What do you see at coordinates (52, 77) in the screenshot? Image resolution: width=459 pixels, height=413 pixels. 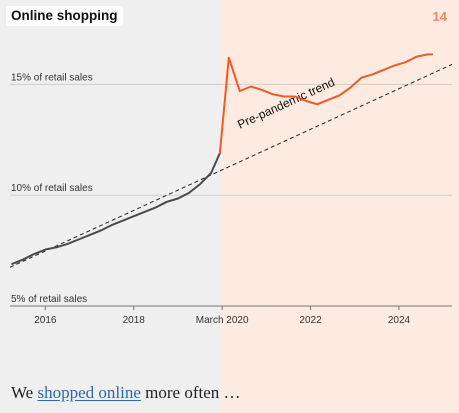 I see `y-axis-label-15: 15% of retail sales` at bounding box center [52, 77].